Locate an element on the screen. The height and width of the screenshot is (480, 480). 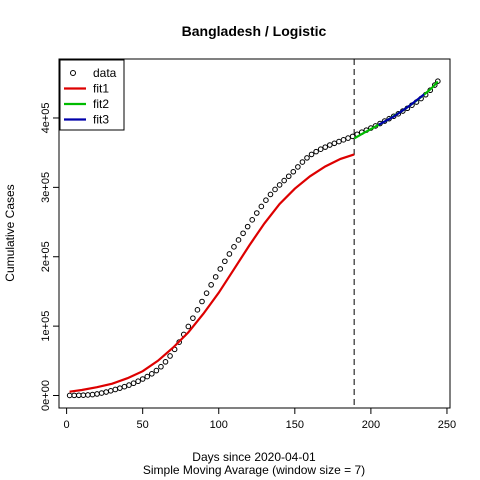
chart-subtitle: Simple Moving Avarage (window size = 7) is located at coordinates (254, 470).